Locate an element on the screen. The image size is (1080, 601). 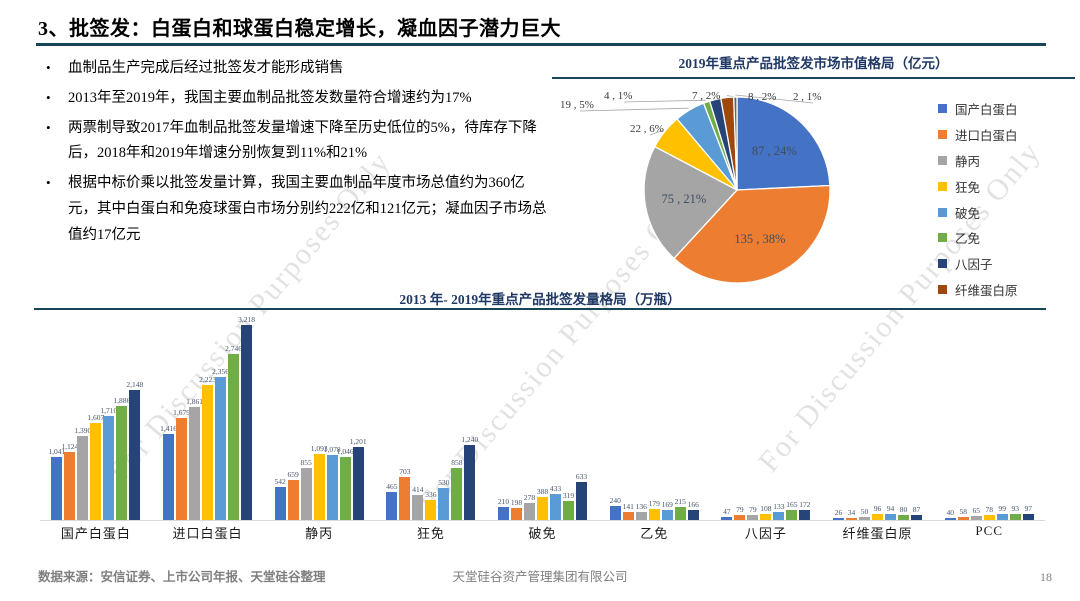
bar-value-label: 40 is located at coordinates (950, 512).